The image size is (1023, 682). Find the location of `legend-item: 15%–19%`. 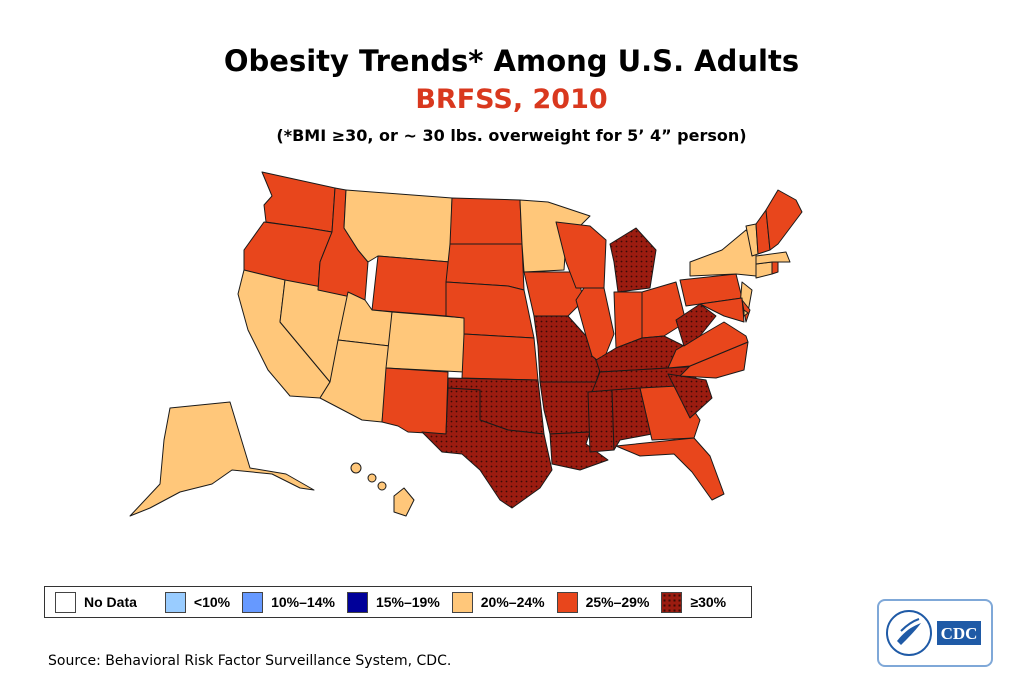

legend-item: 15%–19% is located at coordinates (393, 602).